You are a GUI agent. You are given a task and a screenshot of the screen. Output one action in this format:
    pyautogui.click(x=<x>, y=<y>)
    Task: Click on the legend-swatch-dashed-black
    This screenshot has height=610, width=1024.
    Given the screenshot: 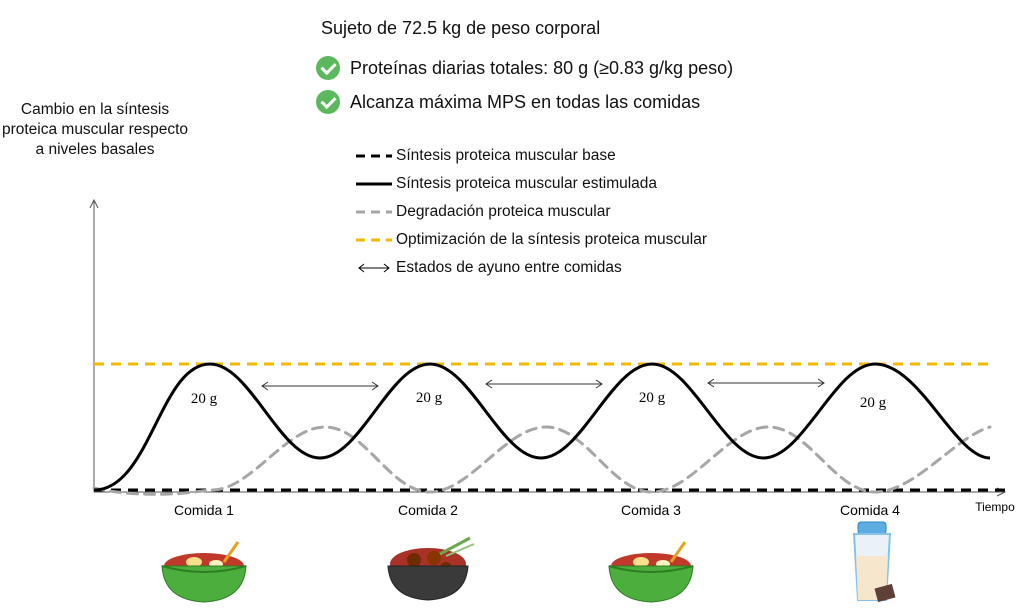 What is the action you would take?
    pyautogui.click(x=374, y=156)
    